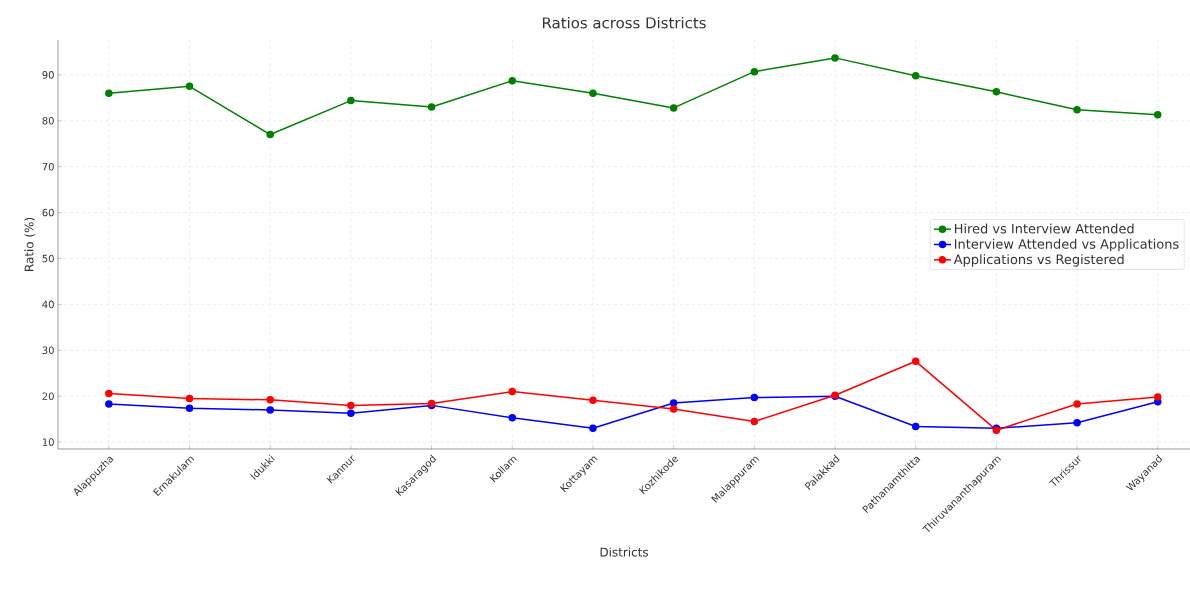  I want to click on y-tick-label: 70, so click(48, 166).